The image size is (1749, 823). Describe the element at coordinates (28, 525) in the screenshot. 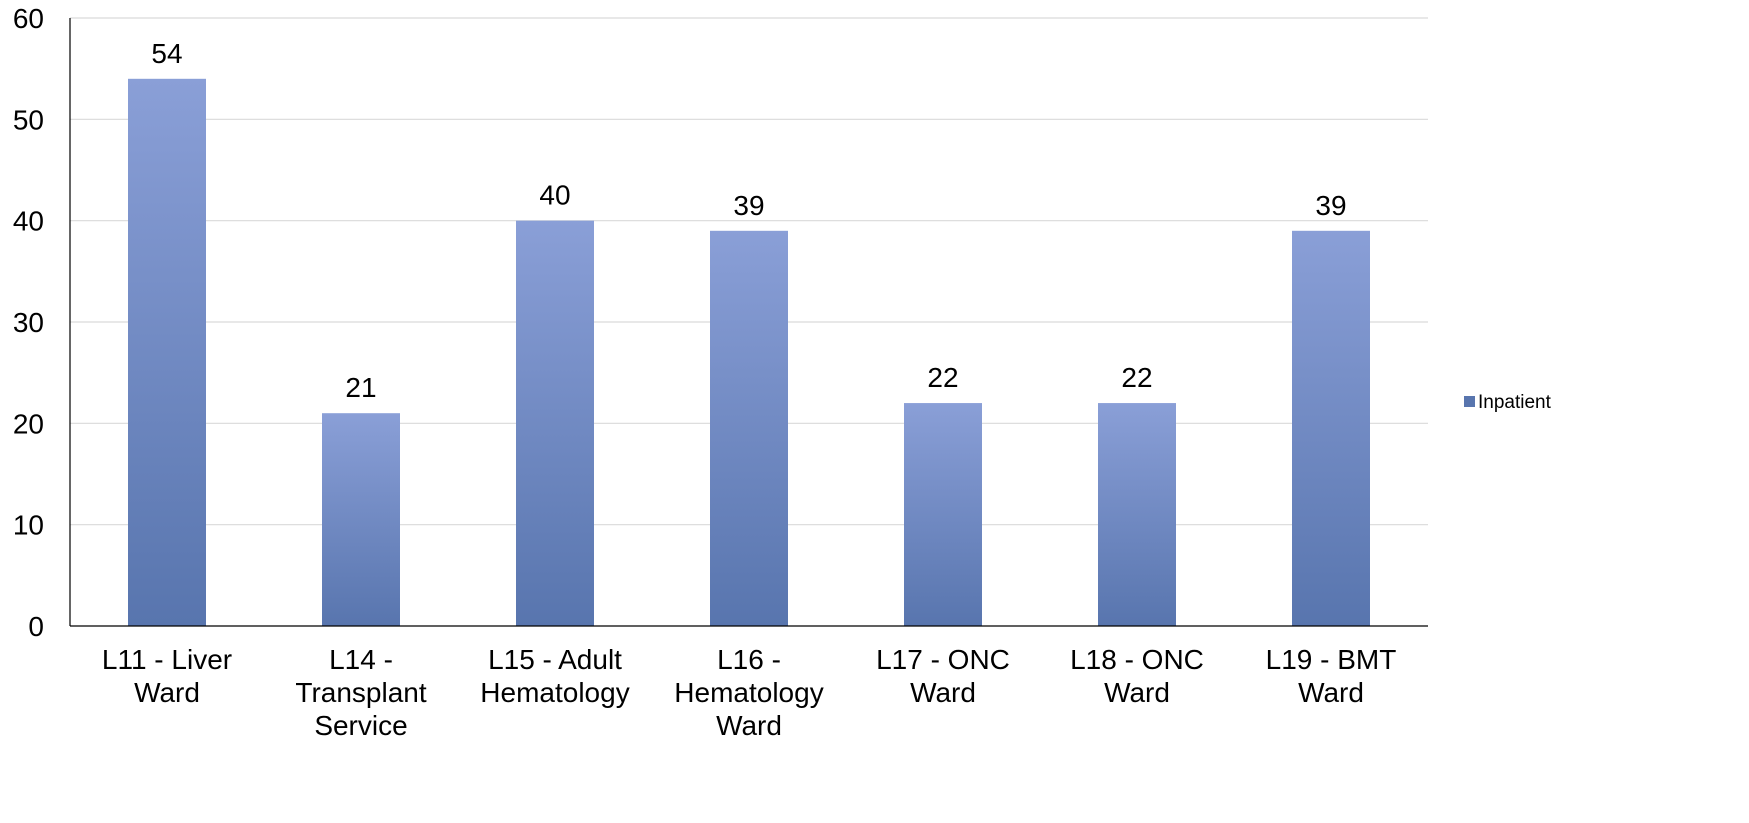

I see `y-tick-label: 10` at that location.